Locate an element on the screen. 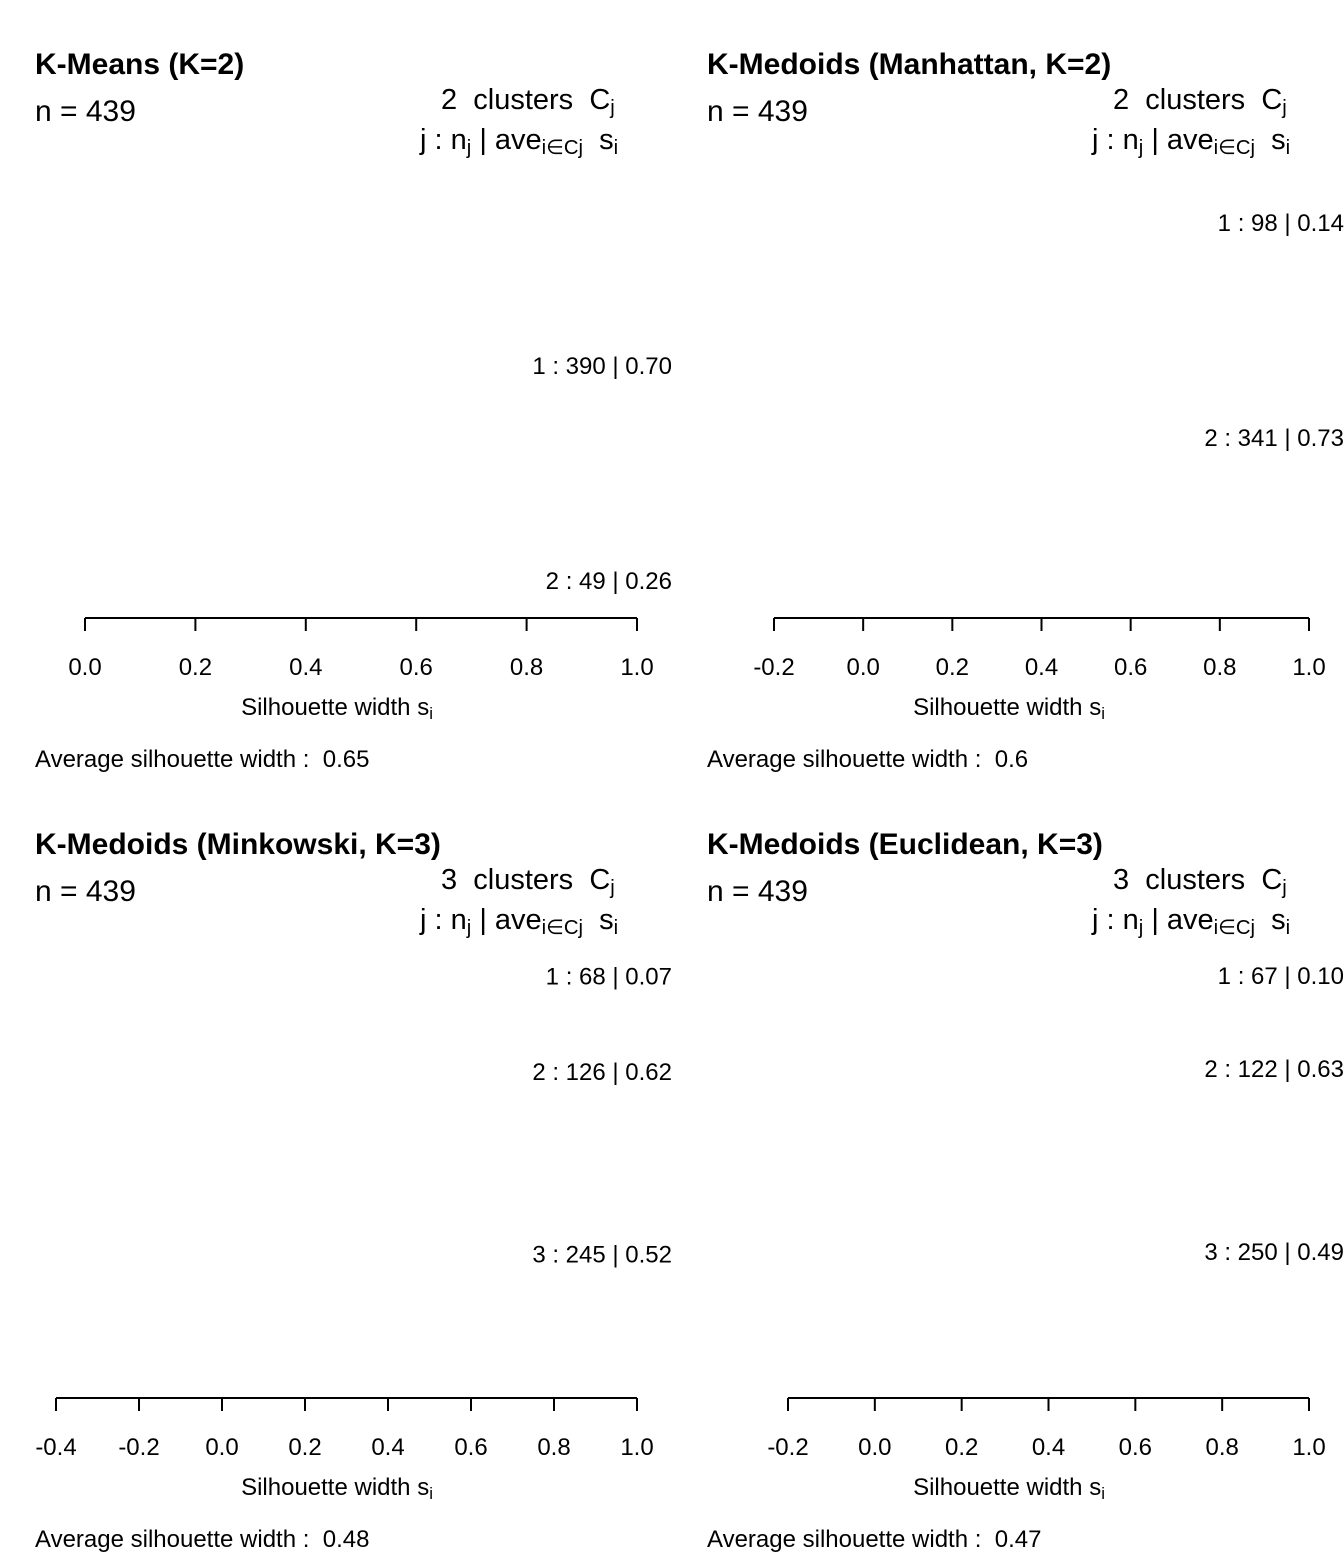 This screenshot has width=1344, height=1560. average-silhouette-text: Average silhouette width : 0.65 is located at coordinates (202, 760).